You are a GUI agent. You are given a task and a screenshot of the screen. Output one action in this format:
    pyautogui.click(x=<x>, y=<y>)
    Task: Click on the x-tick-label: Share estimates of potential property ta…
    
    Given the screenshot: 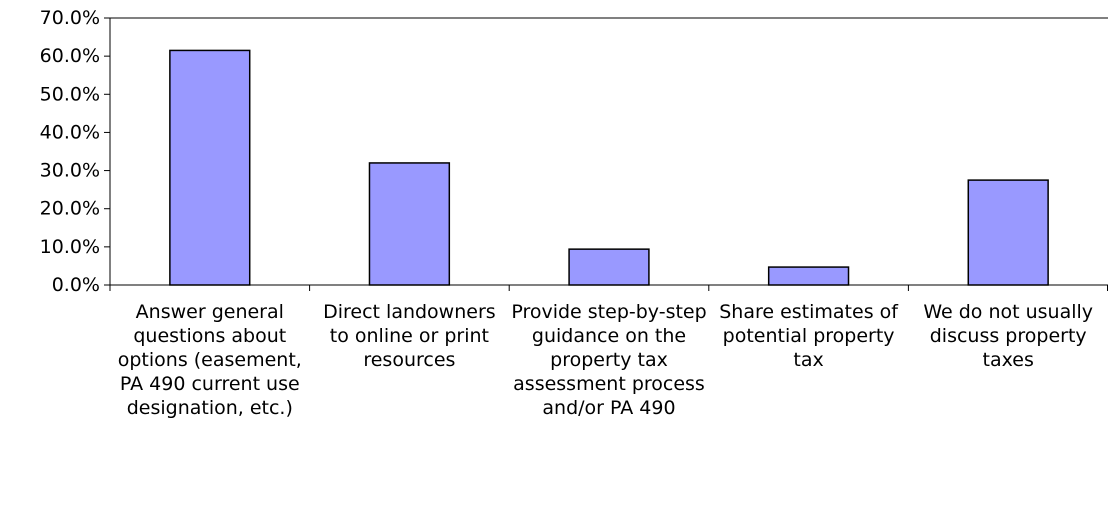 What is the action you would take?
    pyautogui.click(x=808, y=336)
    